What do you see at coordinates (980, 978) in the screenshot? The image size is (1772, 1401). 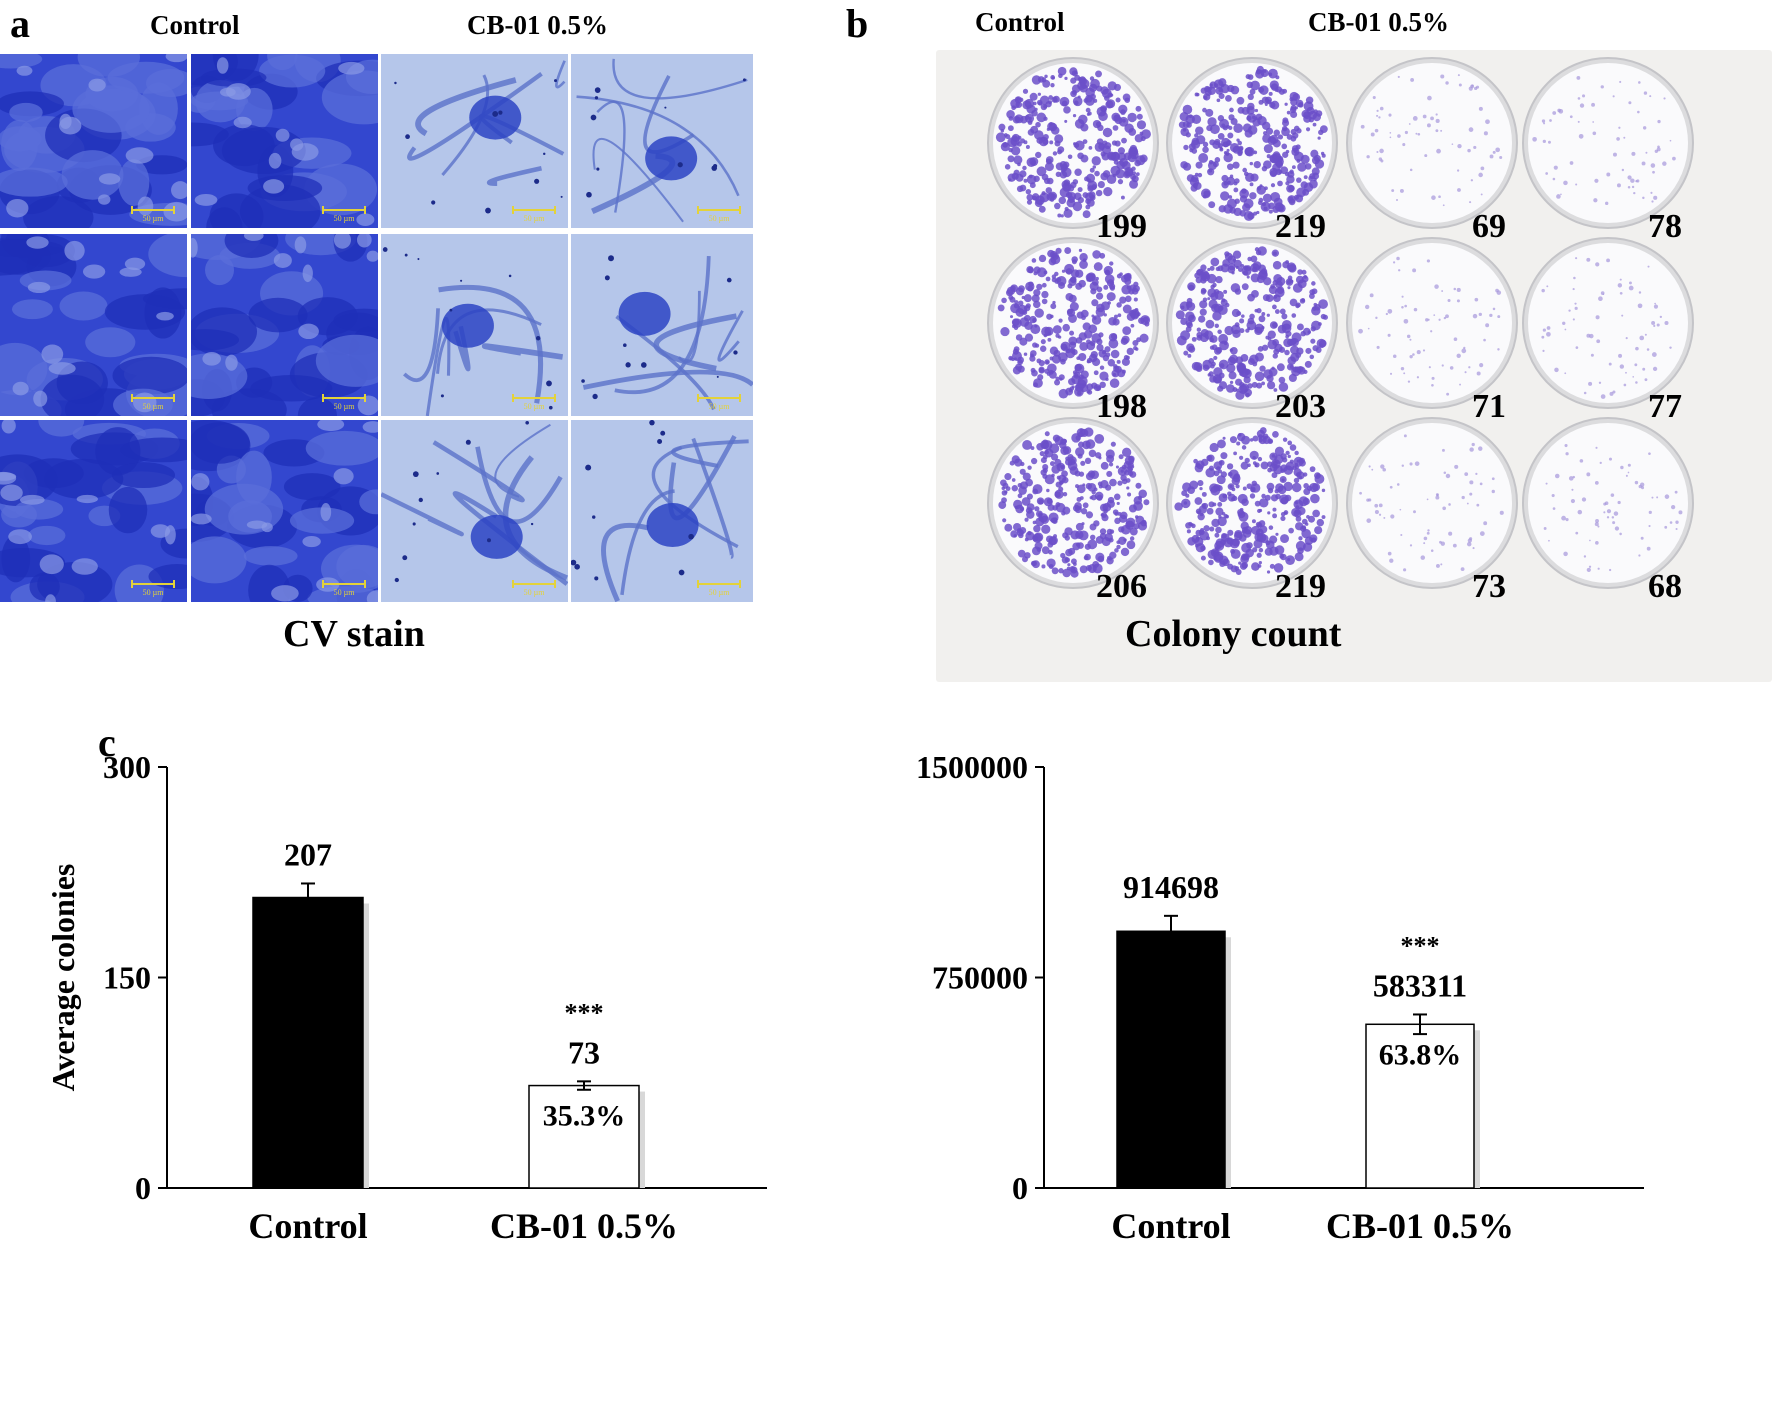 I see `y-tick-label: 750000` at bounding box center [980, 978].